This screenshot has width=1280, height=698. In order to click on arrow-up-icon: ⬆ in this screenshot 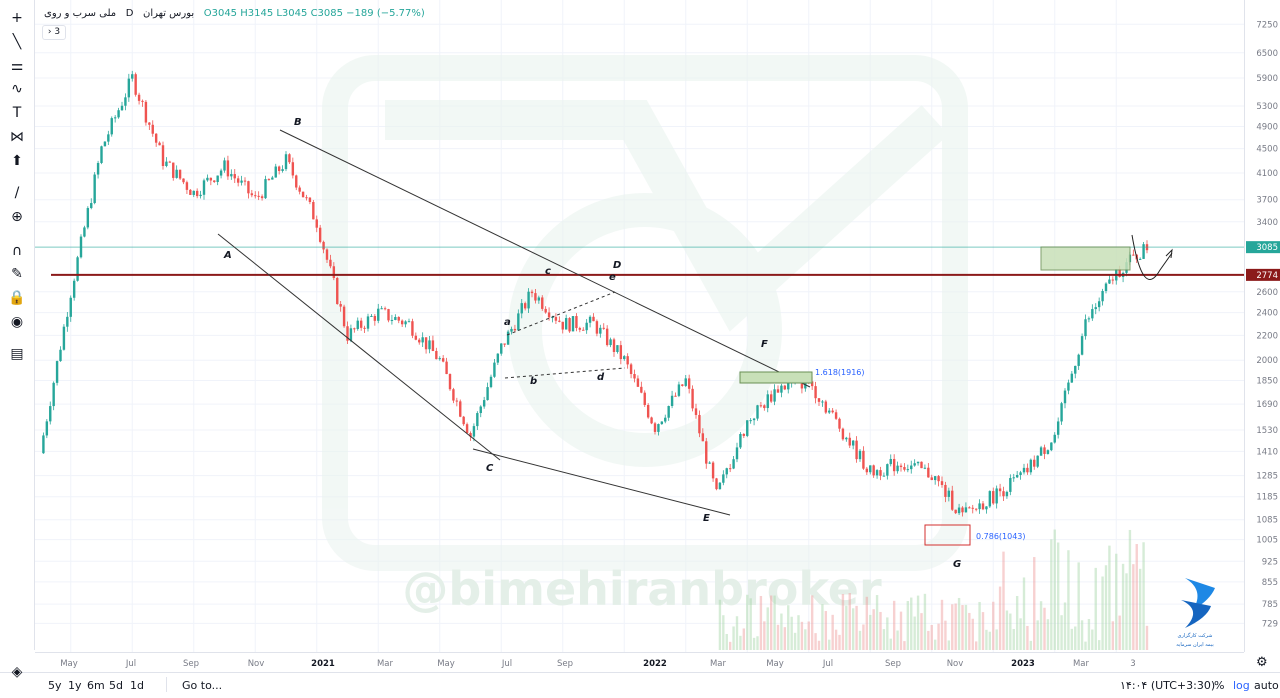, I will do `click(17, 161)`.